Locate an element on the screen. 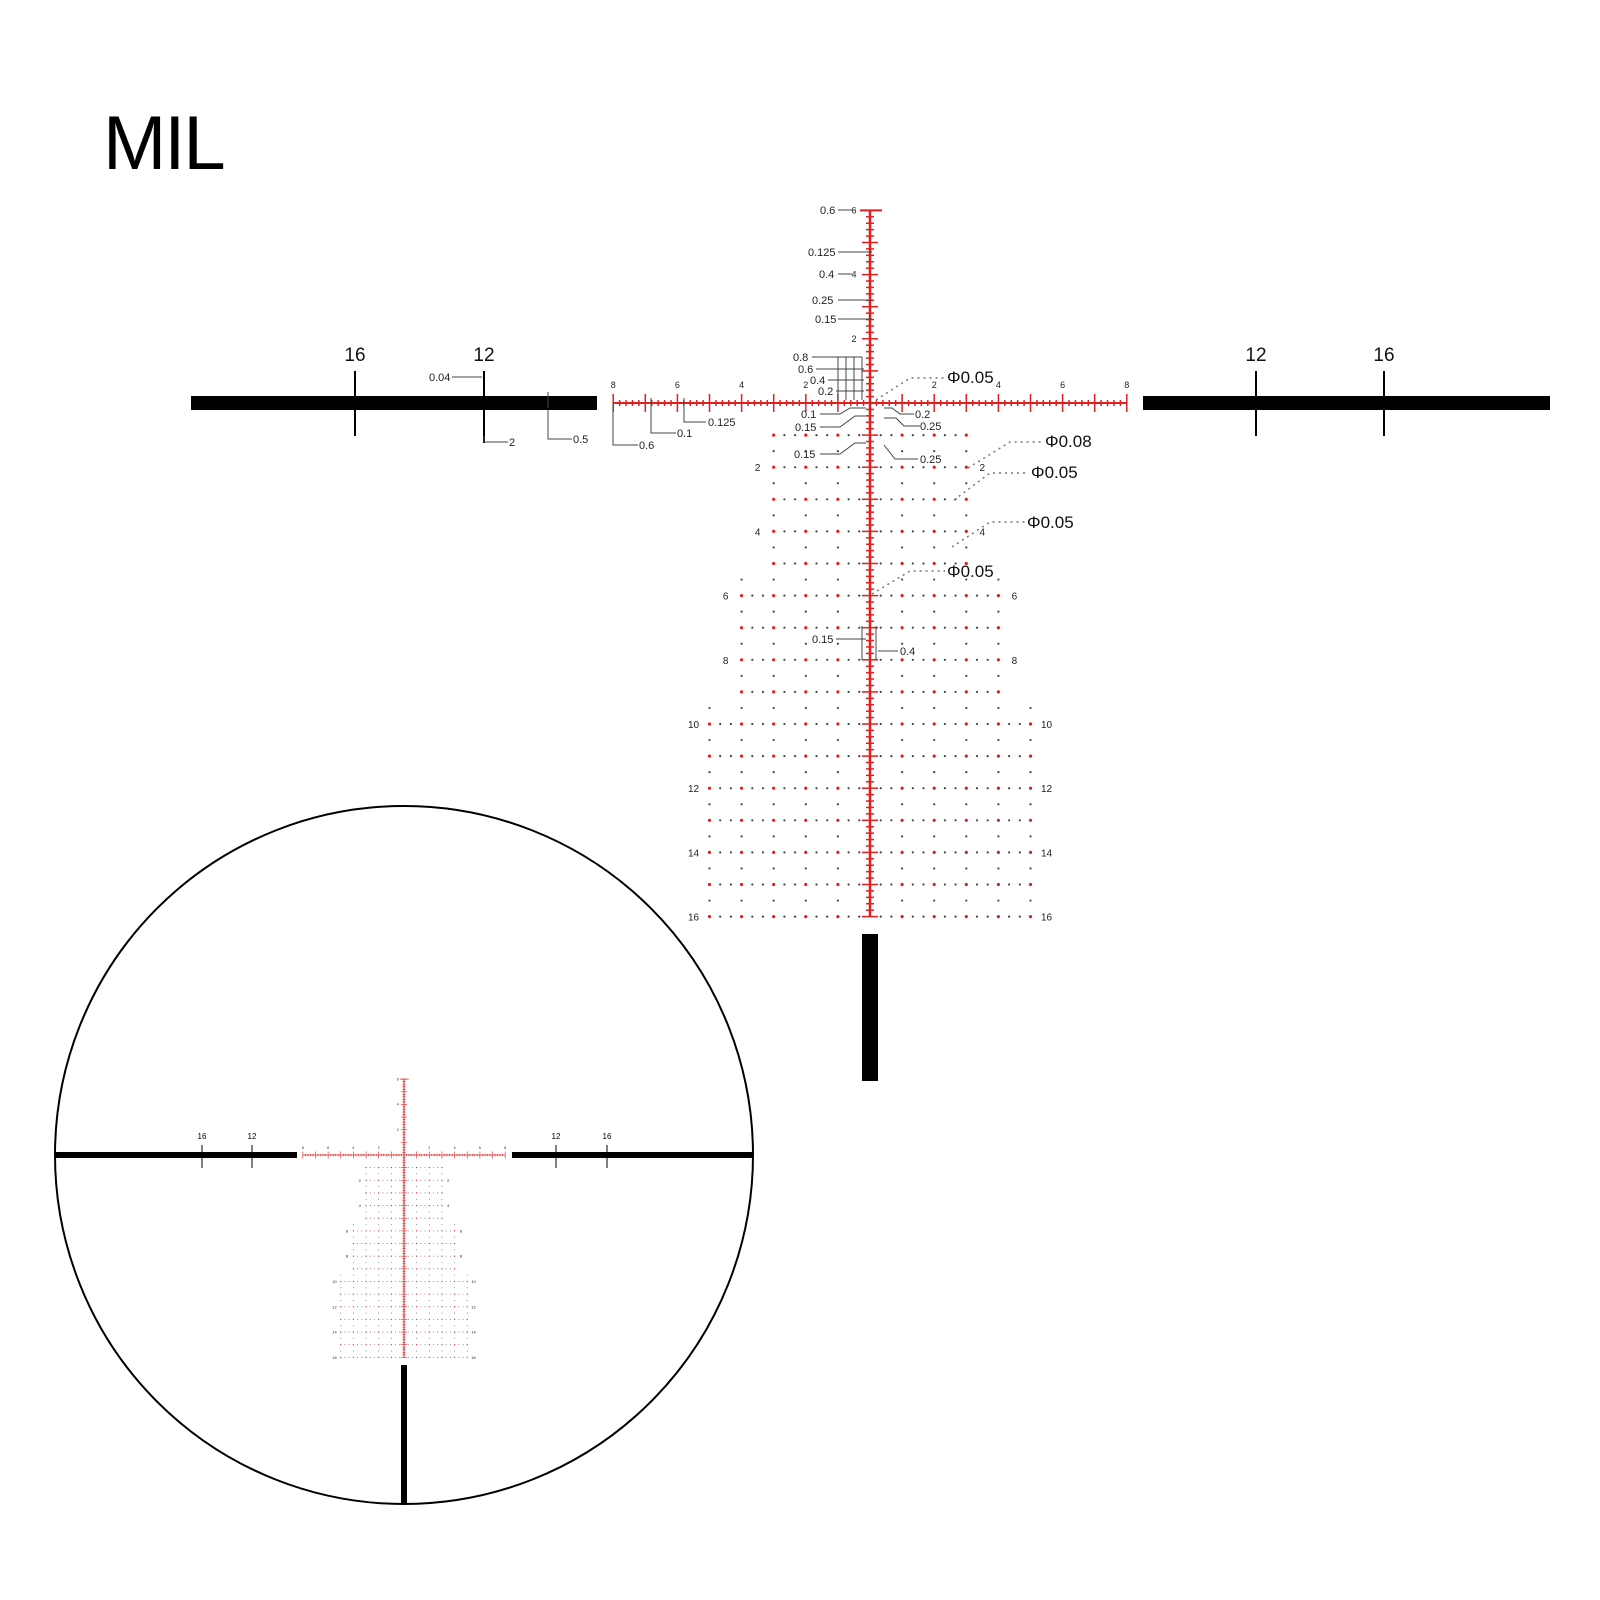 Image resolution: width=1600 pixels, height=1600 pixels. dot-leaders is located at coordinates (957, 486).